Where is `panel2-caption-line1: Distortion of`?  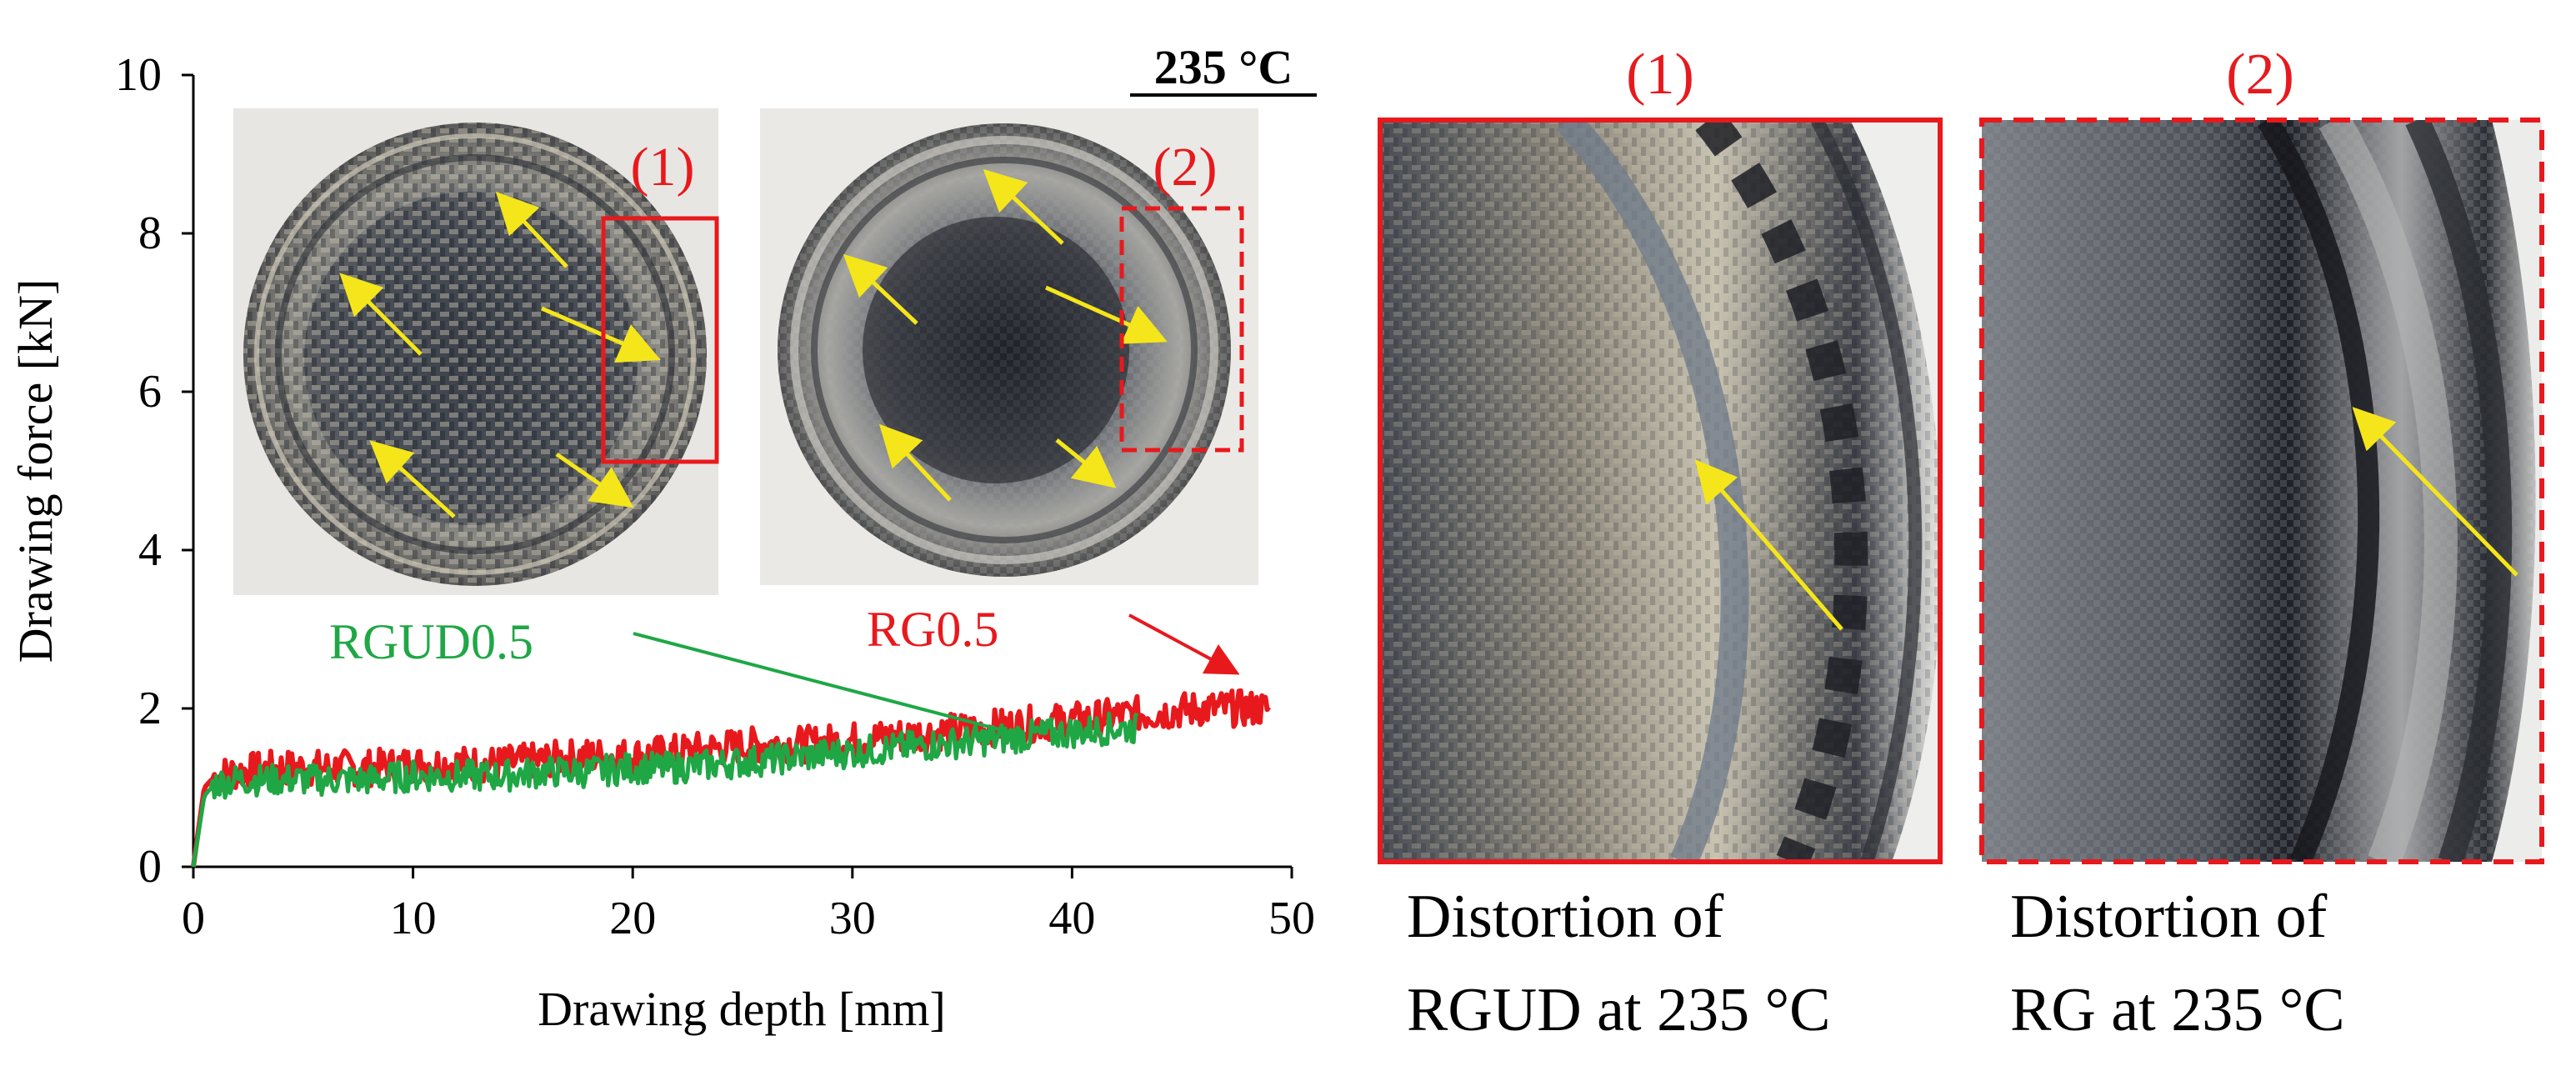 panel2-caption-line1: Distortion of is located at coordinates (2169, 917).